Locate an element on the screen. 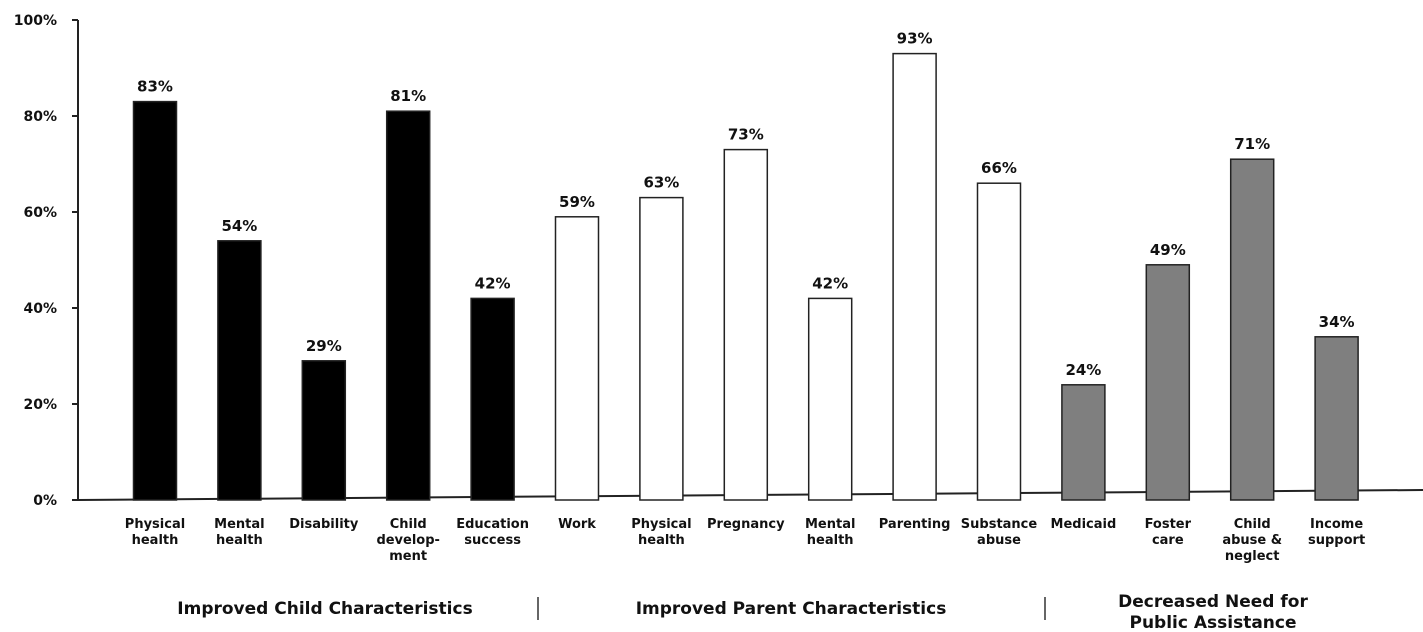  value-label: 93% is located at coordinates (915, 39).